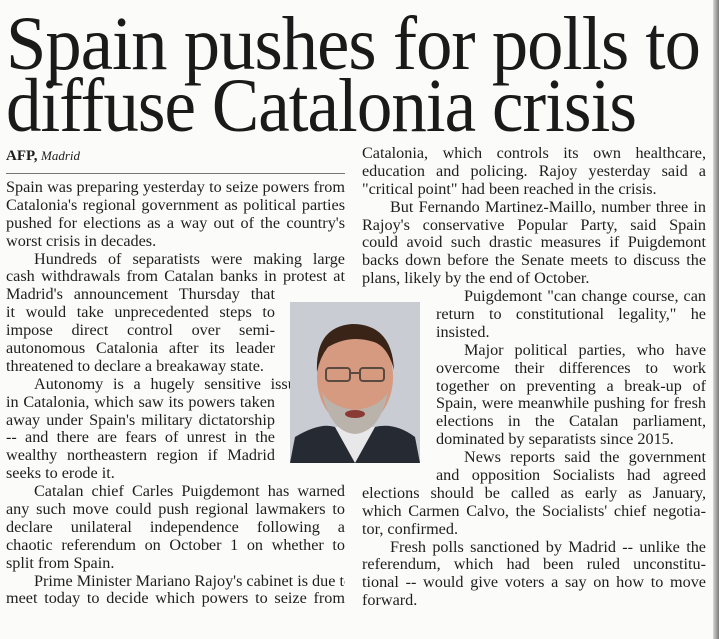  Describe the element at coordinates (555, 440) in the screenshot. I see `article-line: dominated by separatists since 2015.` at that location.